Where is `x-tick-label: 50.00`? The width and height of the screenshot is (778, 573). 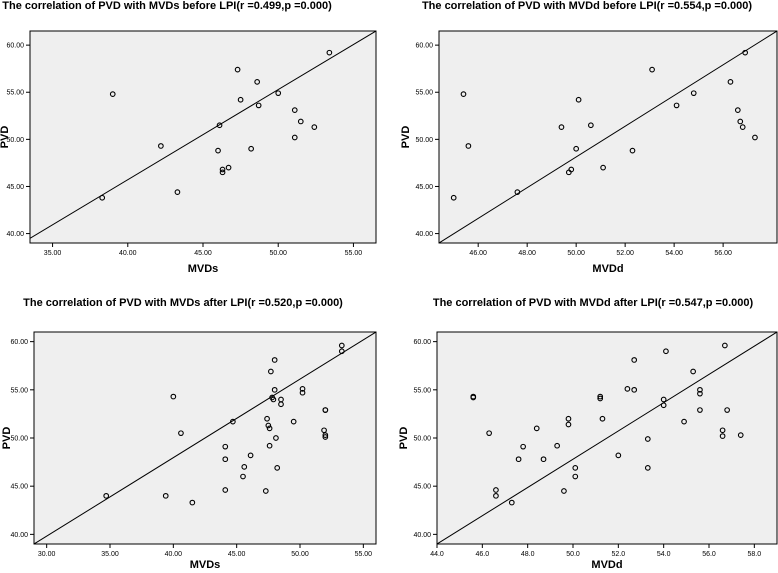 x-tick-label: 50.00 is located at coordinates (300, 554).